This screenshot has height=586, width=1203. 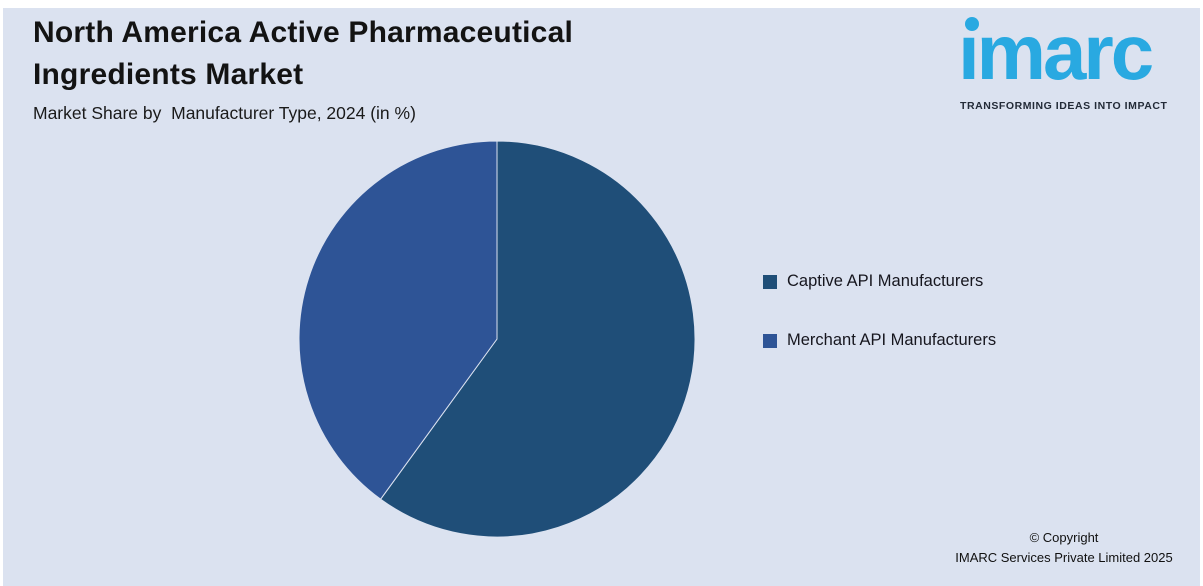 What do you see at coordinates (1056, 52) in the screenshot?
I see `logo-wordmark: ımarc` at bounding box center [1056, 52].